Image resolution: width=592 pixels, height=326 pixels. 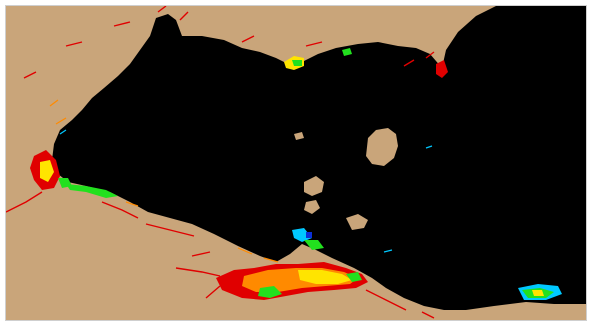 I want to click on bloom-inlet-cyan, so click(x=302, y=235).